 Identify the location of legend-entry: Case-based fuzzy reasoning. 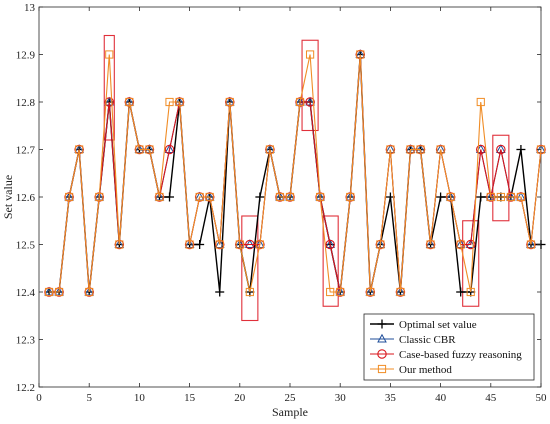
(446, 355).